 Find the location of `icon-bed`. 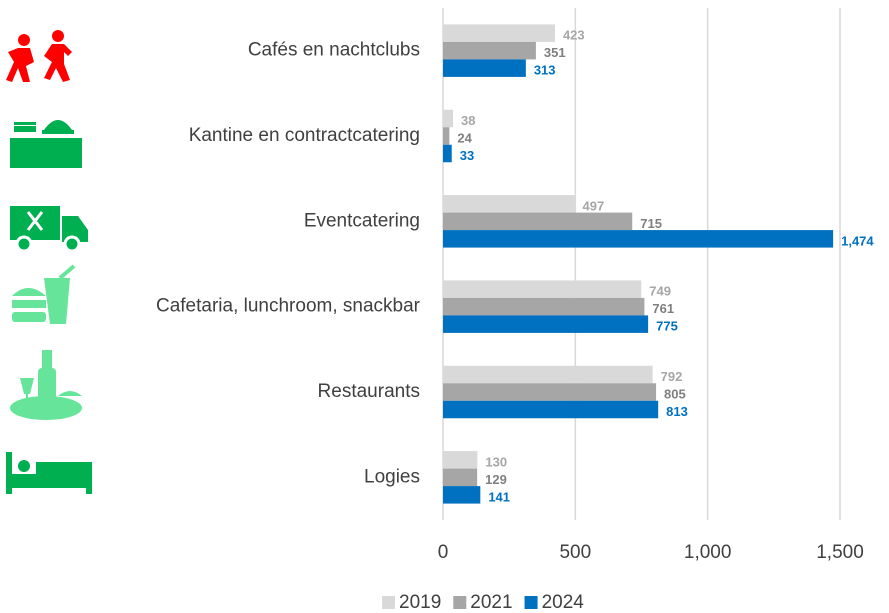

icon-bed is located at coordinates (49, 473).